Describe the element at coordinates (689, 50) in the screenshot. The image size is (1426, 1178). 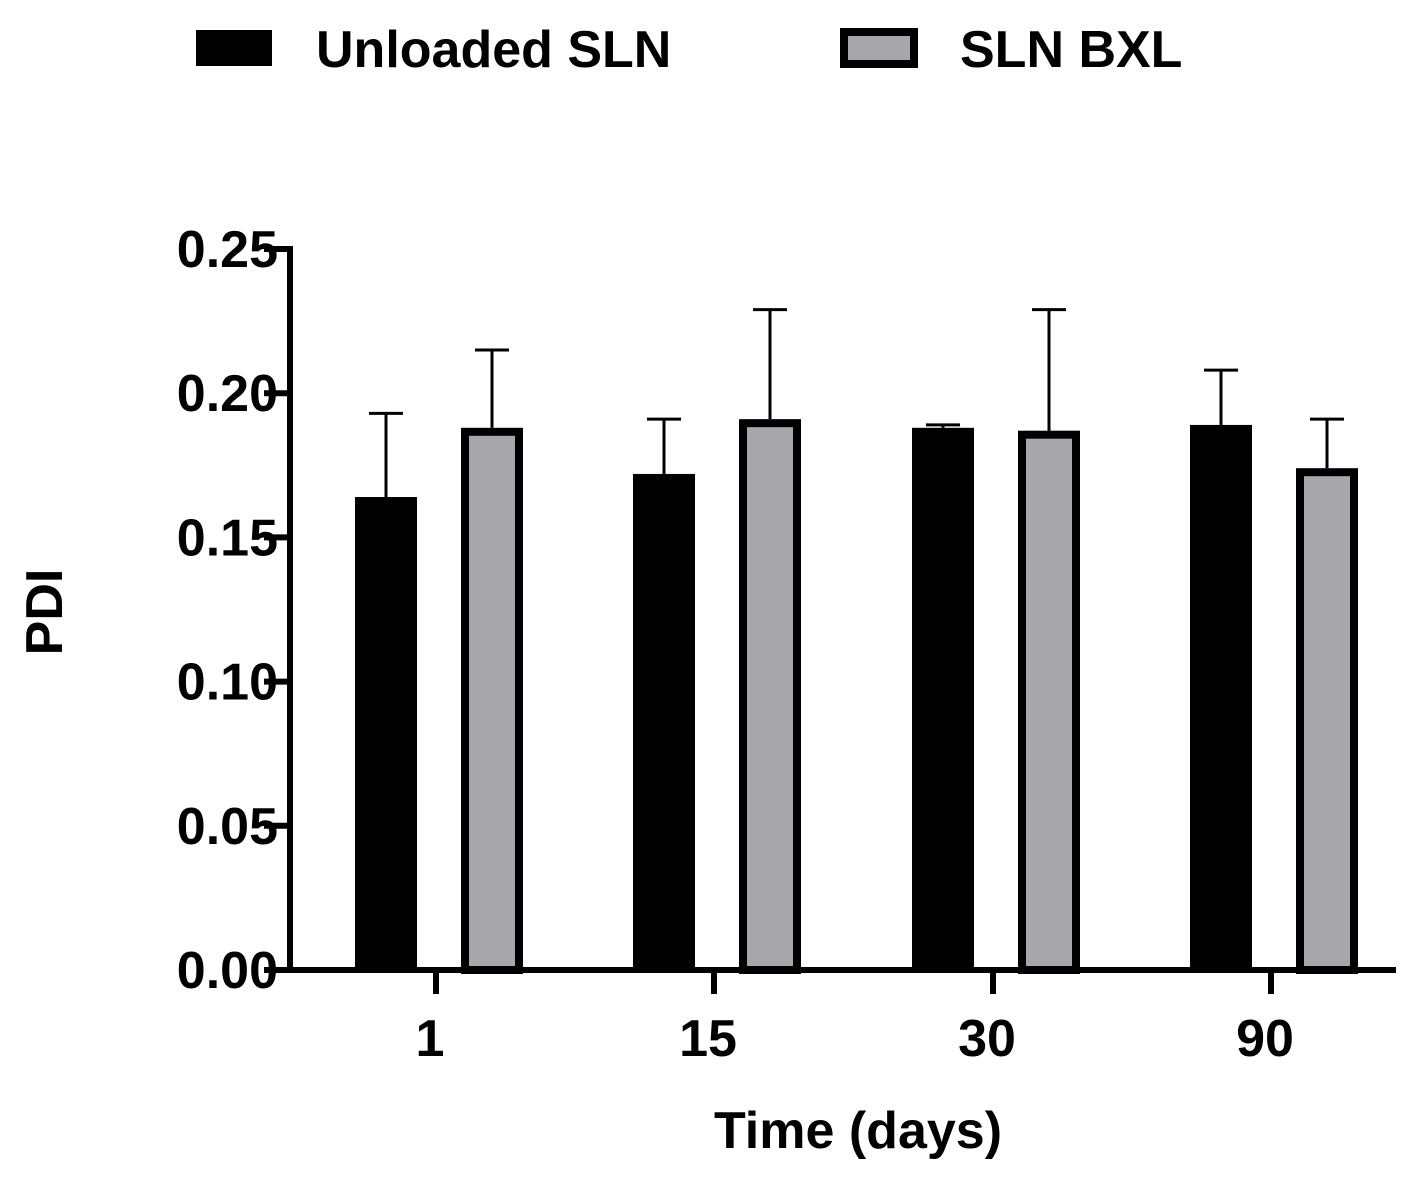
I see `legend: Unloaded SLN SLN BXL` at that location.